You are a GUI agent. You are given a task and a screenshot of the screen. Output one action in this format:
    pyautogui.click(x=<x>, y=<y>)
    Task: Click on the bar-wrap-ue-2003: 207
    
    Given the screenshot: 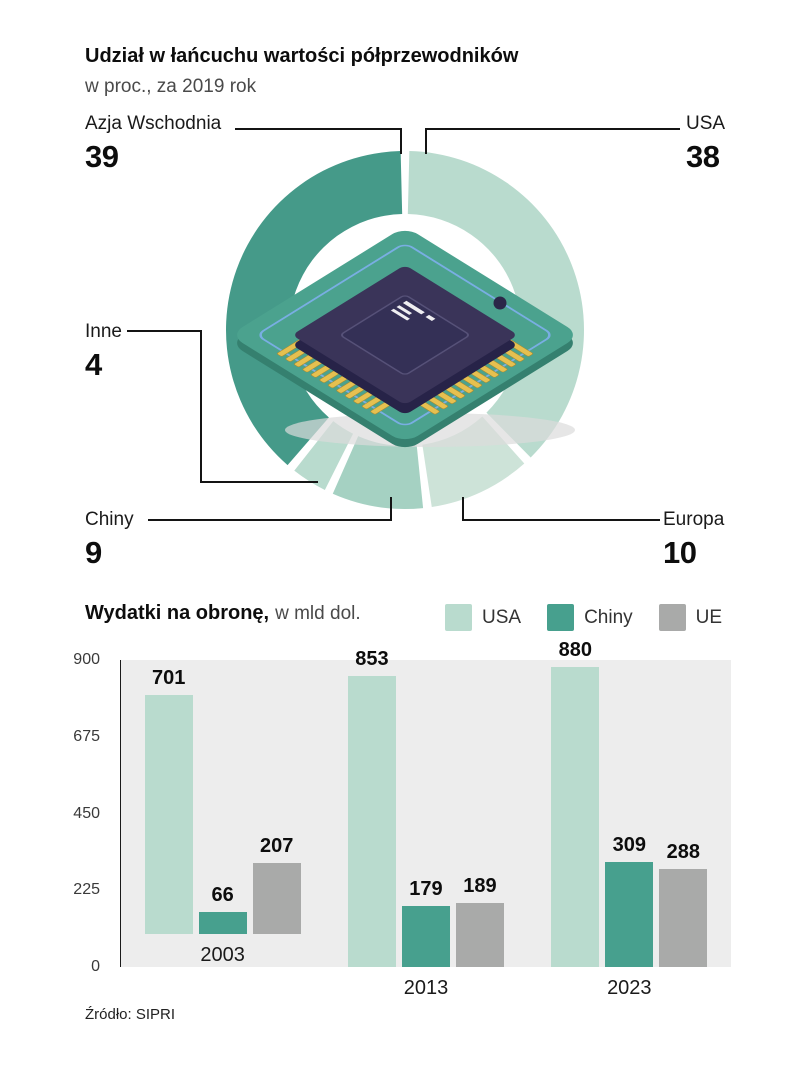 What is the action you would take?
    pyautogui.click(x=276, y=884)
    